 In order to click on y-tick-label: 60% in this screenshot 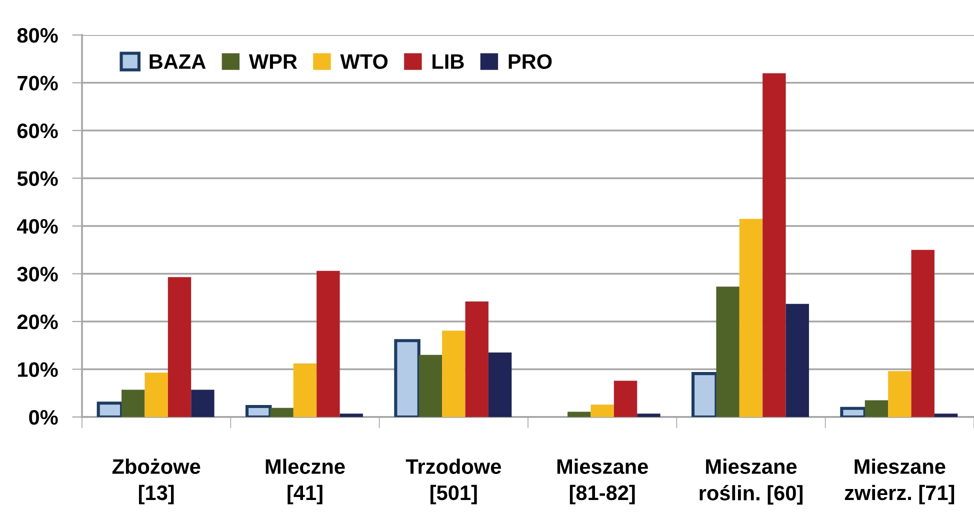, I will do `click(37, 131)`.